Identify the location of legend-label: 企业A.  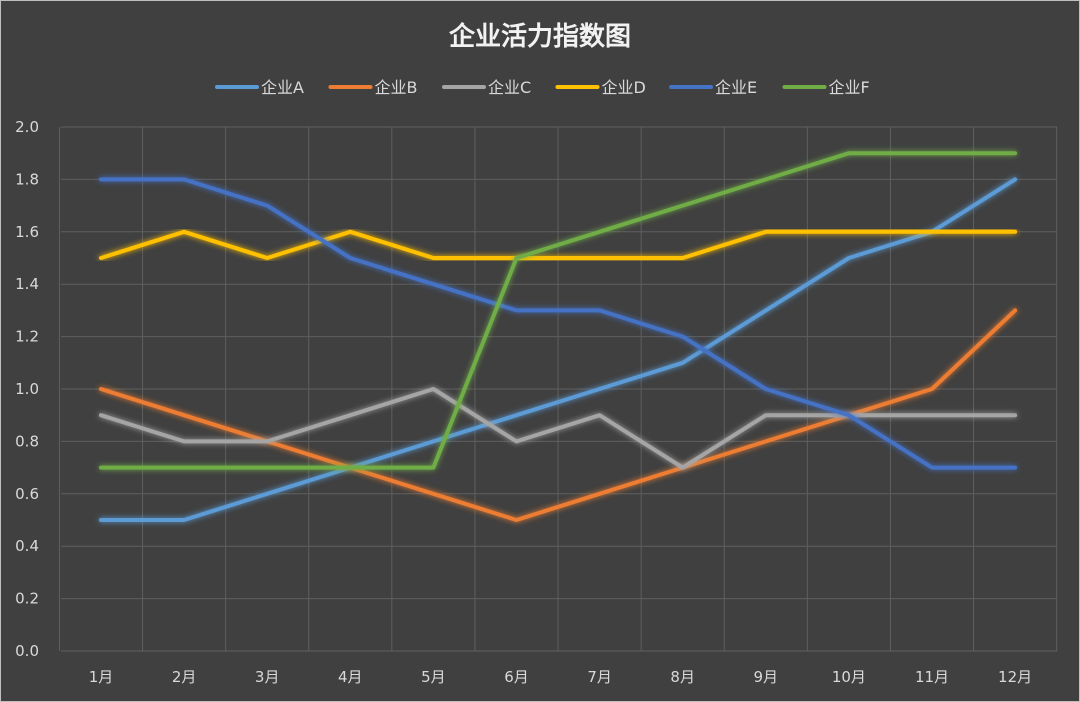
(282, 87).